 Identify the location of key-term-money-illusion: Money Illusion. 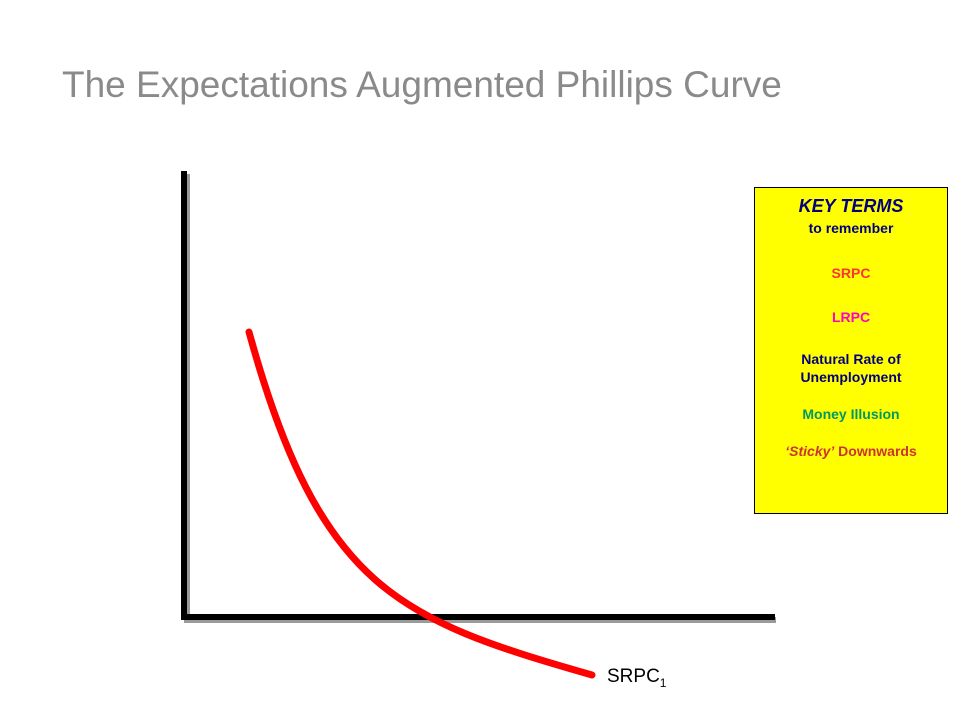
(851, 414).